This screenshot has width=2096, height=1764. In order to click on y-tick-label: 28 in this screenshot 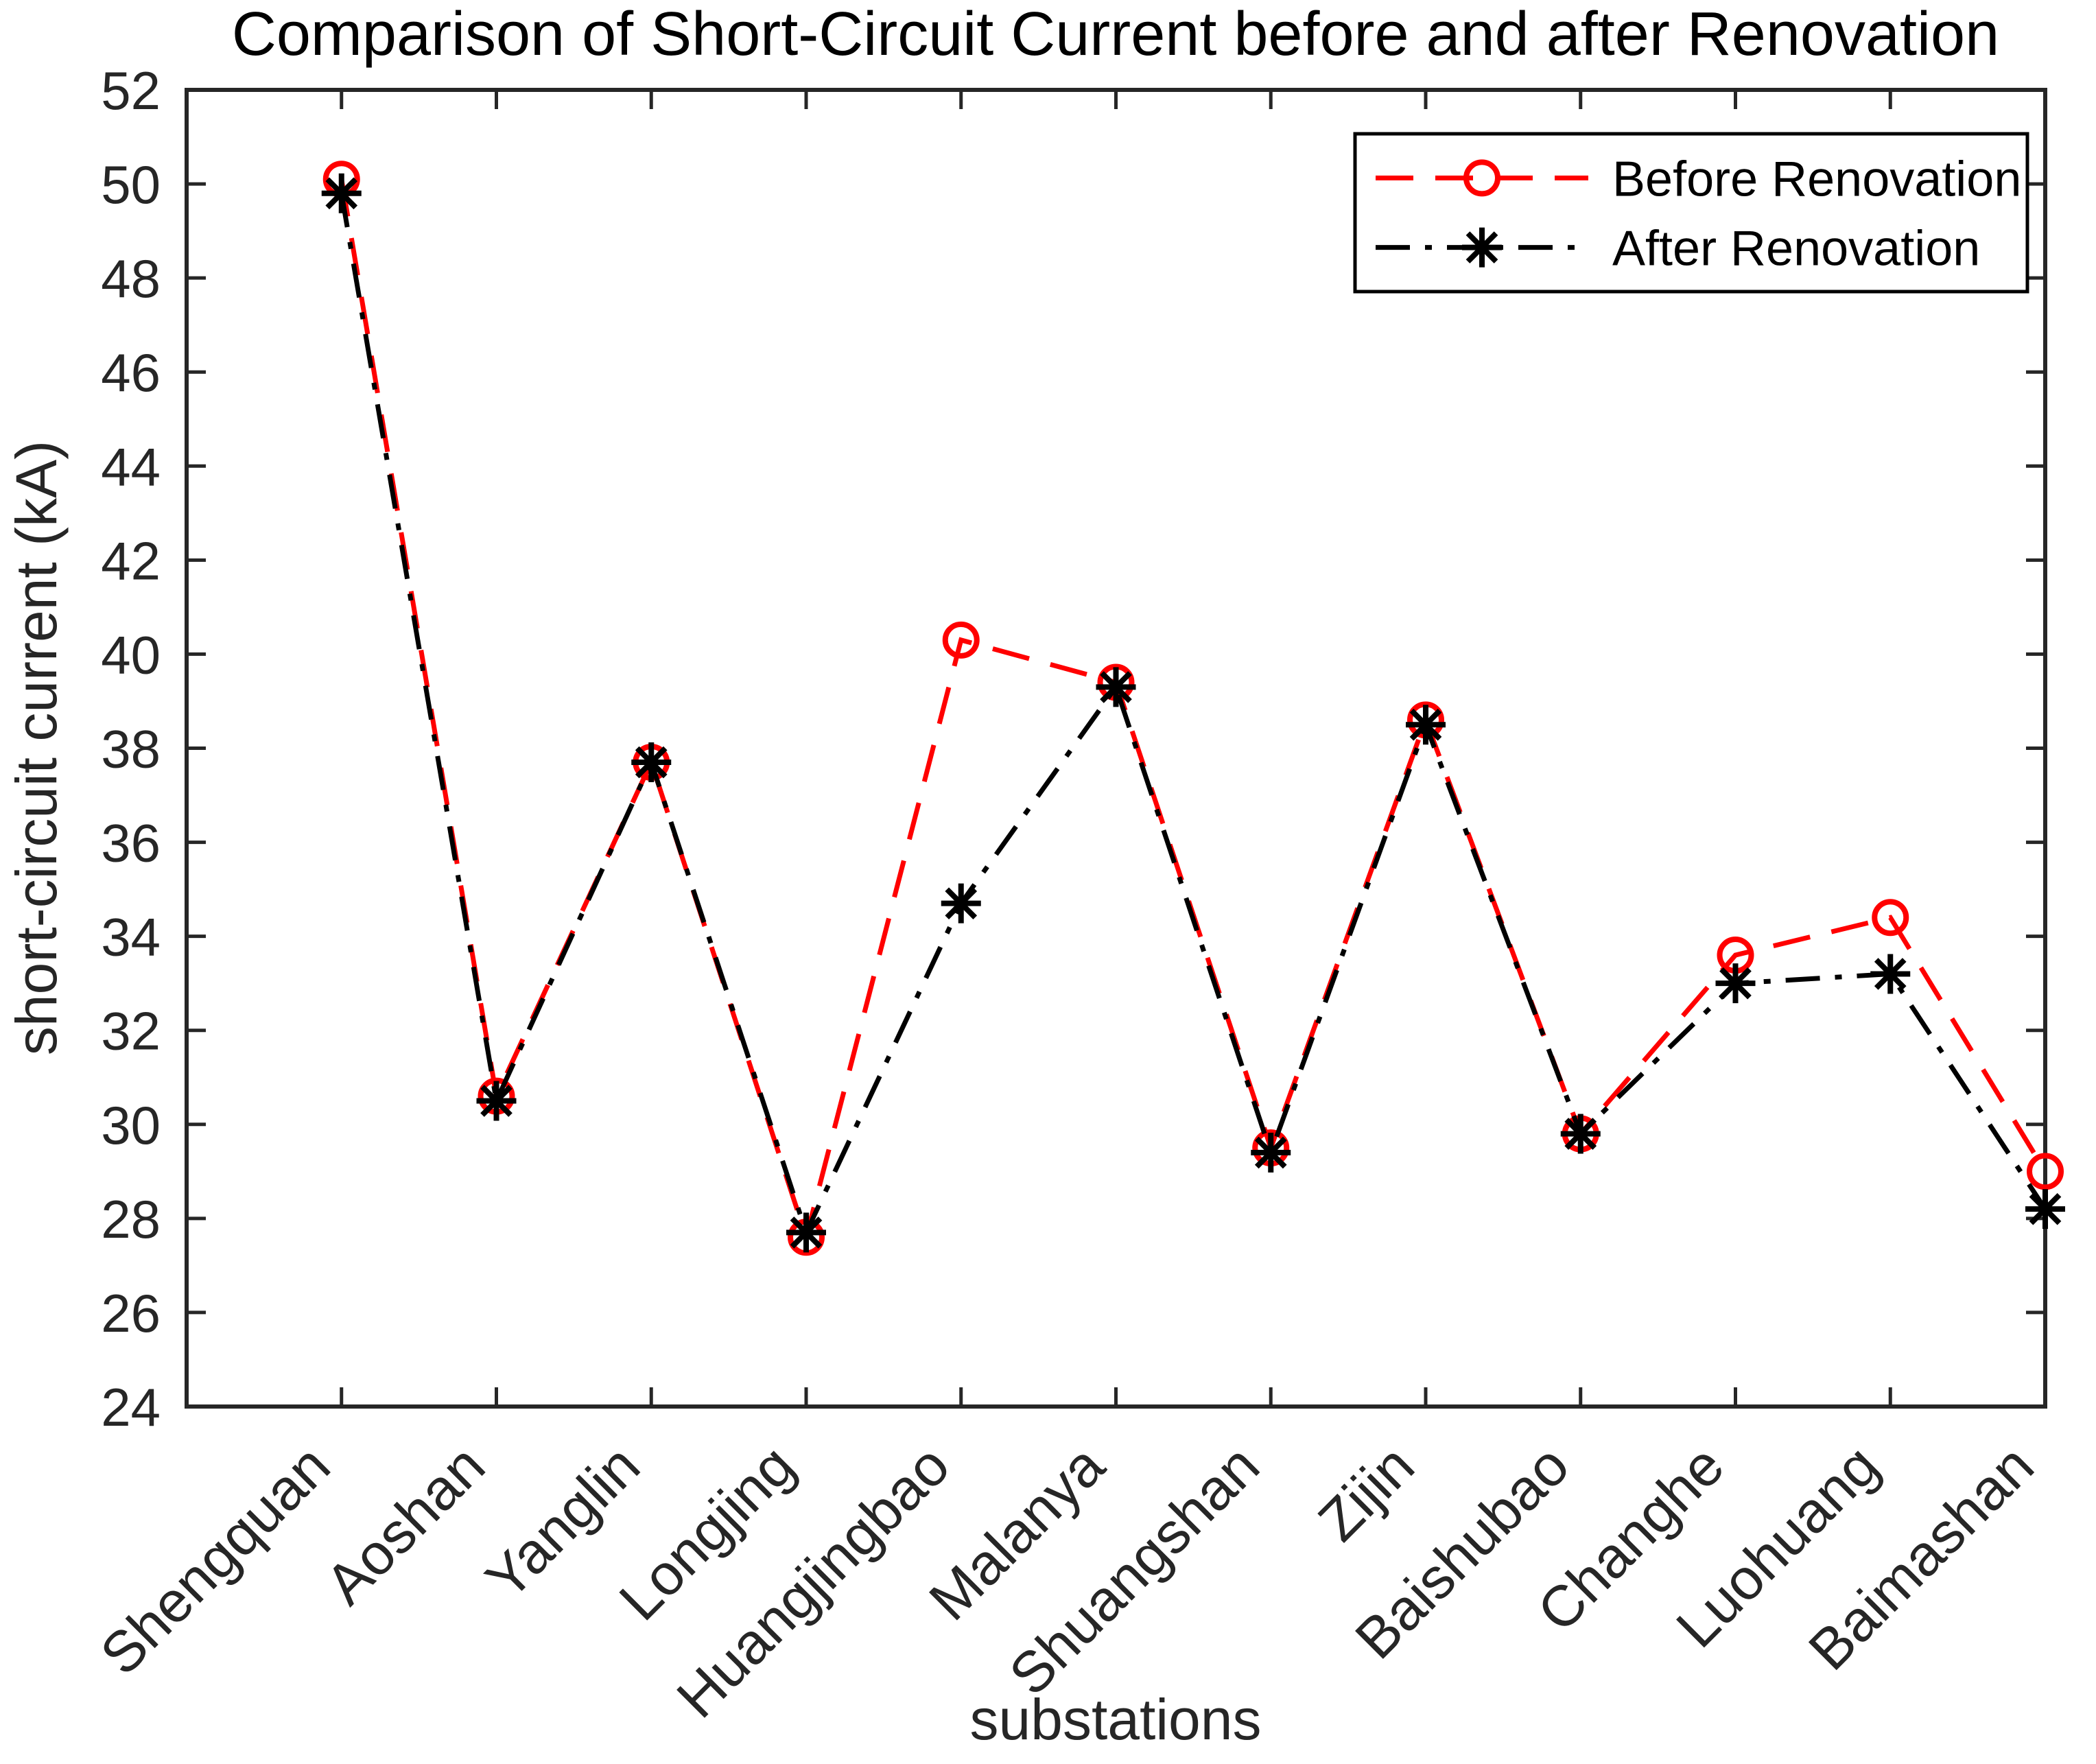, I will do `click(131, 1219)`.